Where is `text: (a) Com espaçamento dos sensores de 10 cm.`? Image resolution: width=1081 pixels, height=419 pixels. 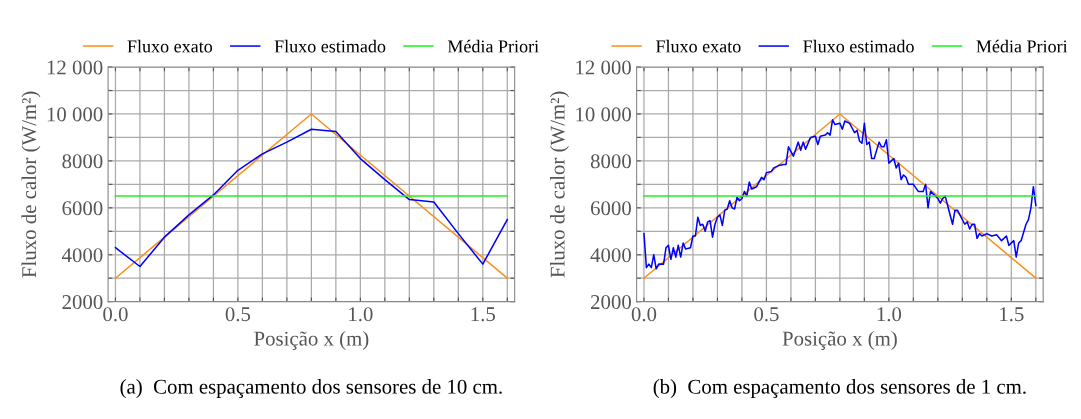
text: (a) Com espaçamento dos sensores de 10 cm. is located at coordinates (311, 388).